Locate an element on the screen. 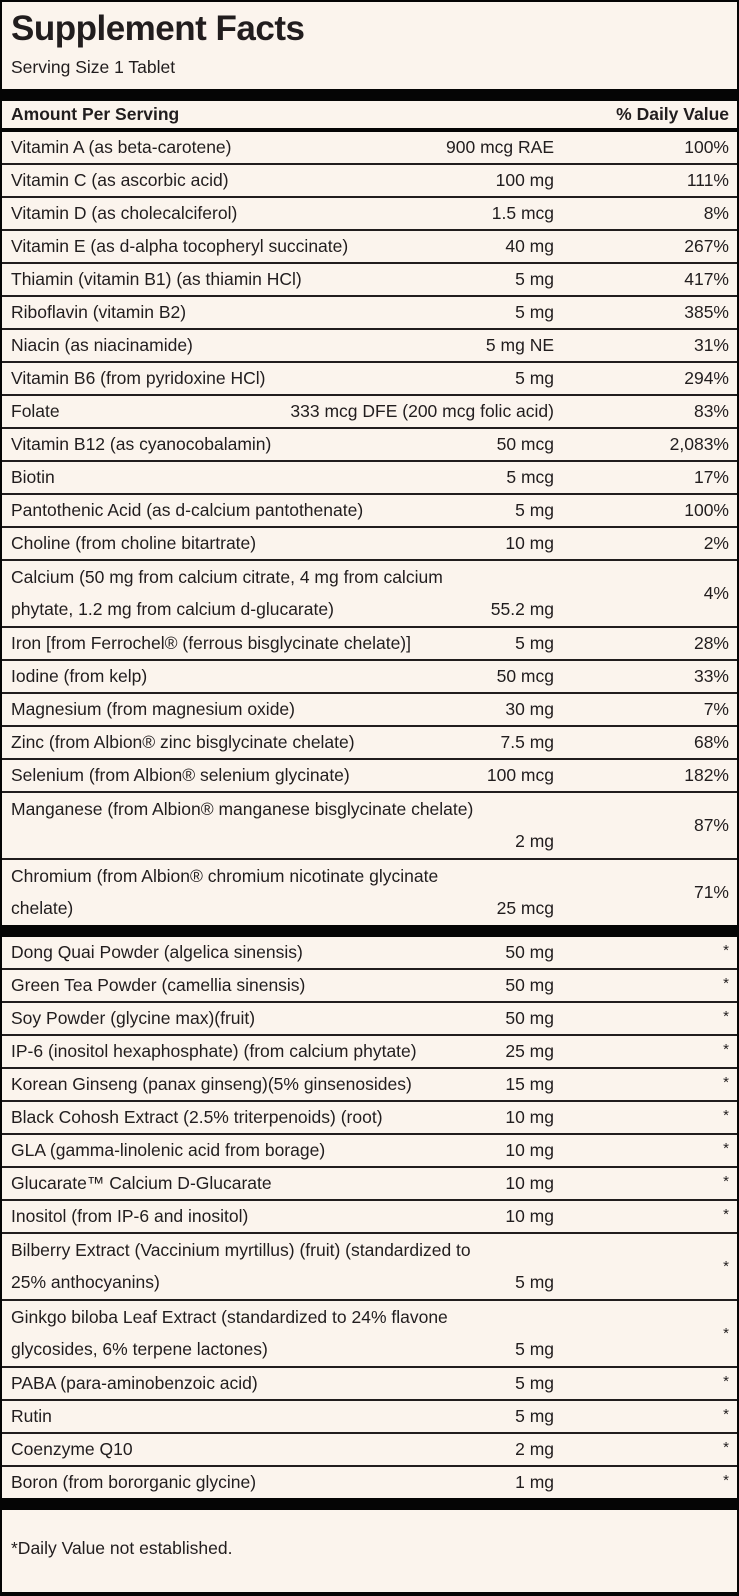  amount-value: 100 mcg is located at coordinates (520, 775).